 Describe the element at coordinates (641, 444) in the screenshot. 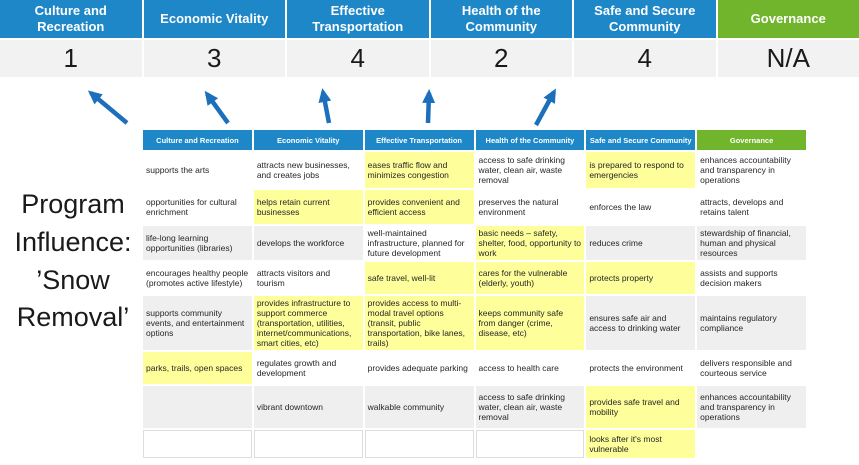

I see `matrix-cell-r8-c5: looks after it's most vulnerable` at that location.